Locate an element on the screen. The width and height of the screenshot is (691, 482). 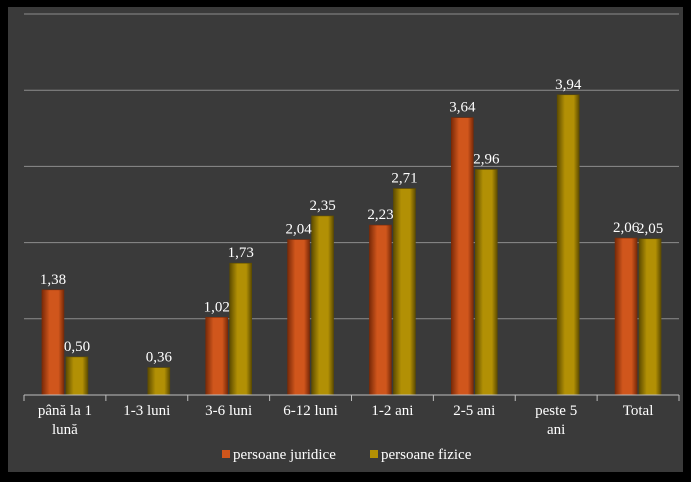
category-label: peste 5 ani is located at coordinates (556, 420).